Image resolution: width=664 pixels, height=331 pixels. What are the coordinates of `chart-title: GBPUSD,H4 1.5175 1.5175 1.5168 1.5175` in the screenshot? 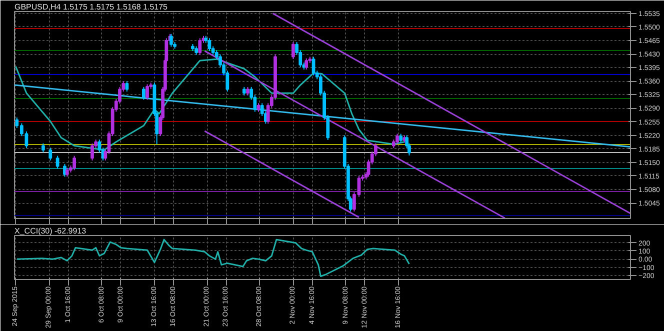 It's located at (91, 7).